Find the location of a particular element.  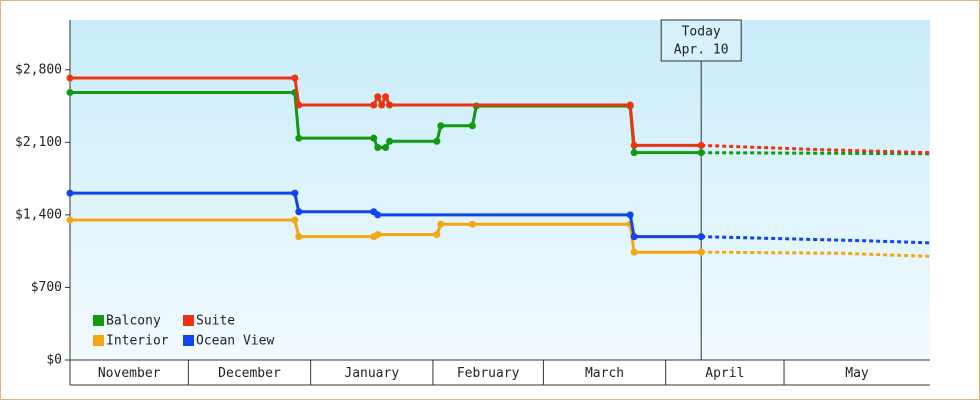

today-box is located at coordinates (701, 40).